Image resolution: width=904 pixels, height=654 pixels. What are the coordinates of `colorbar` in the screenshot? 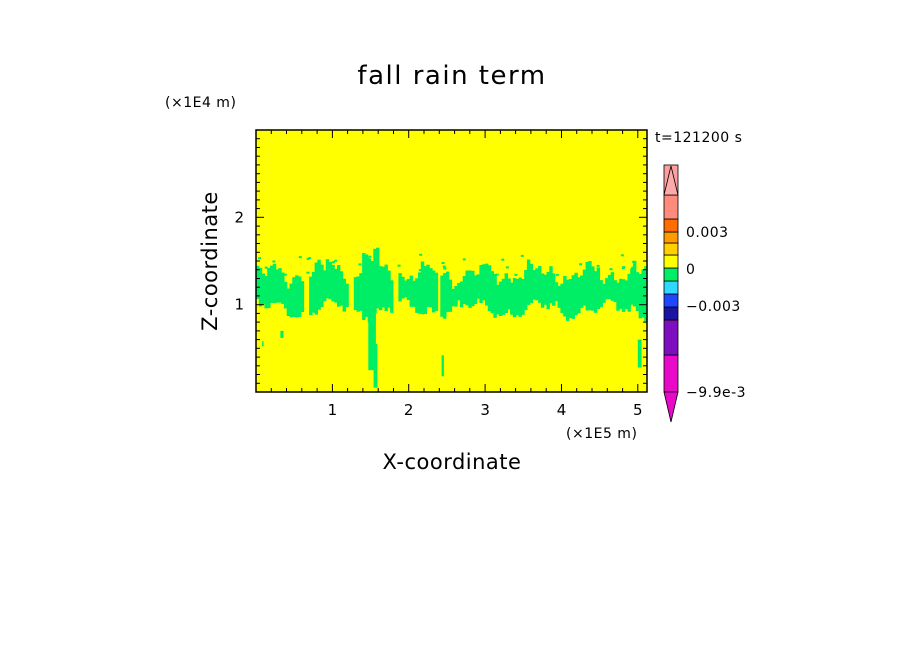 It's located at (671, 293).